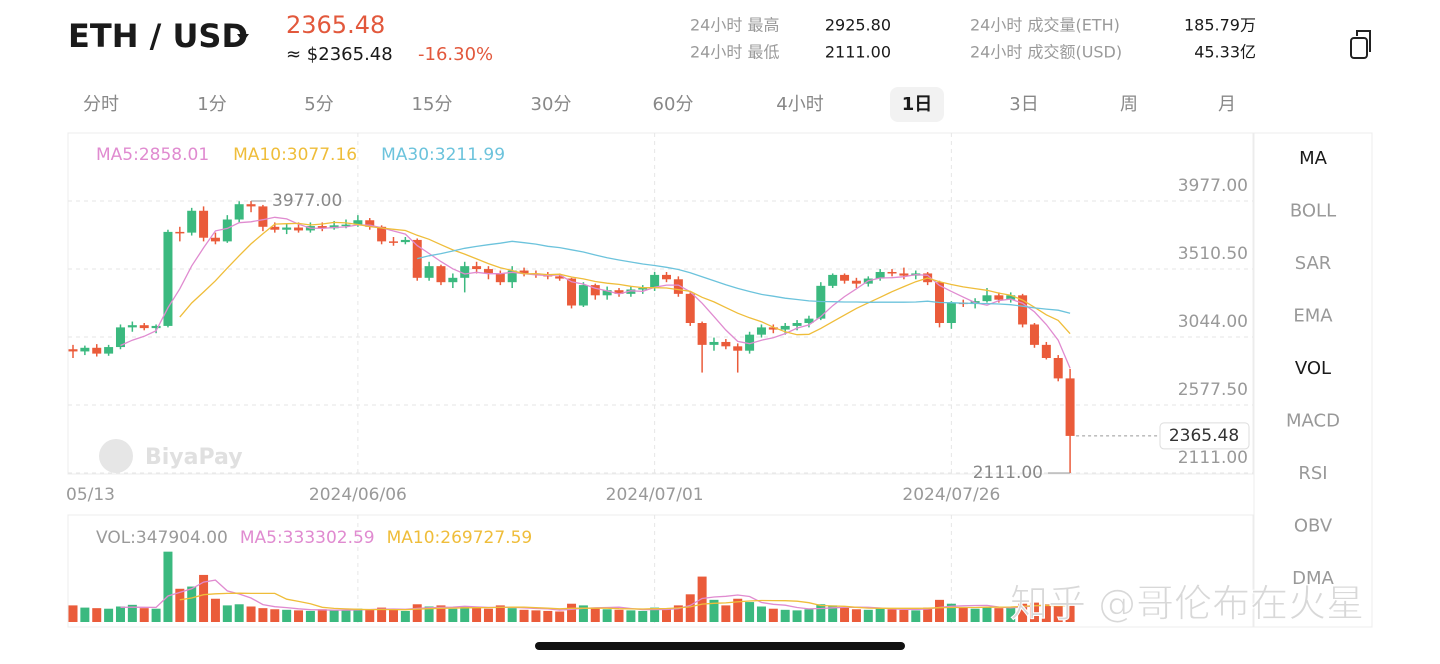  Describe the element at coordinates (1313, 211) in the screenshot. I see `indicator: BOLL` at that location.